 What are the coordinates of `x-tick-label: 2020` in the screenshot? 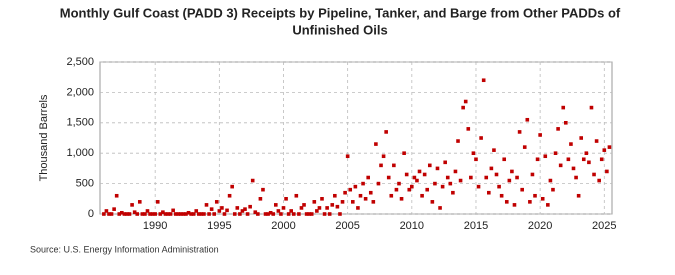 It's located at (540, 226).